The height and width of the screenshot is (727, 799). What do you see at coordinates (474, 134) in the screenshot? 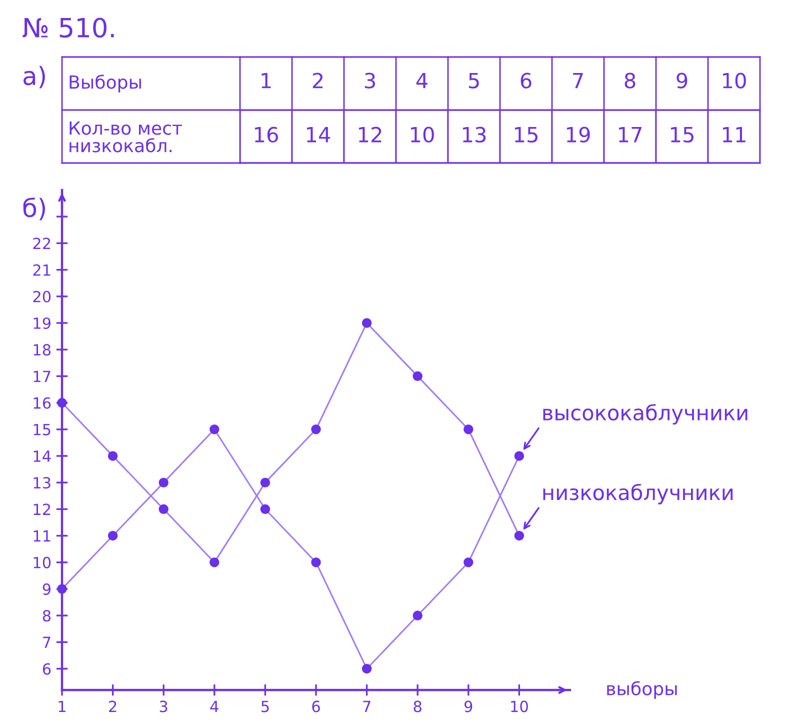
I see `data-label: 13` at bounding box center [474, 134].